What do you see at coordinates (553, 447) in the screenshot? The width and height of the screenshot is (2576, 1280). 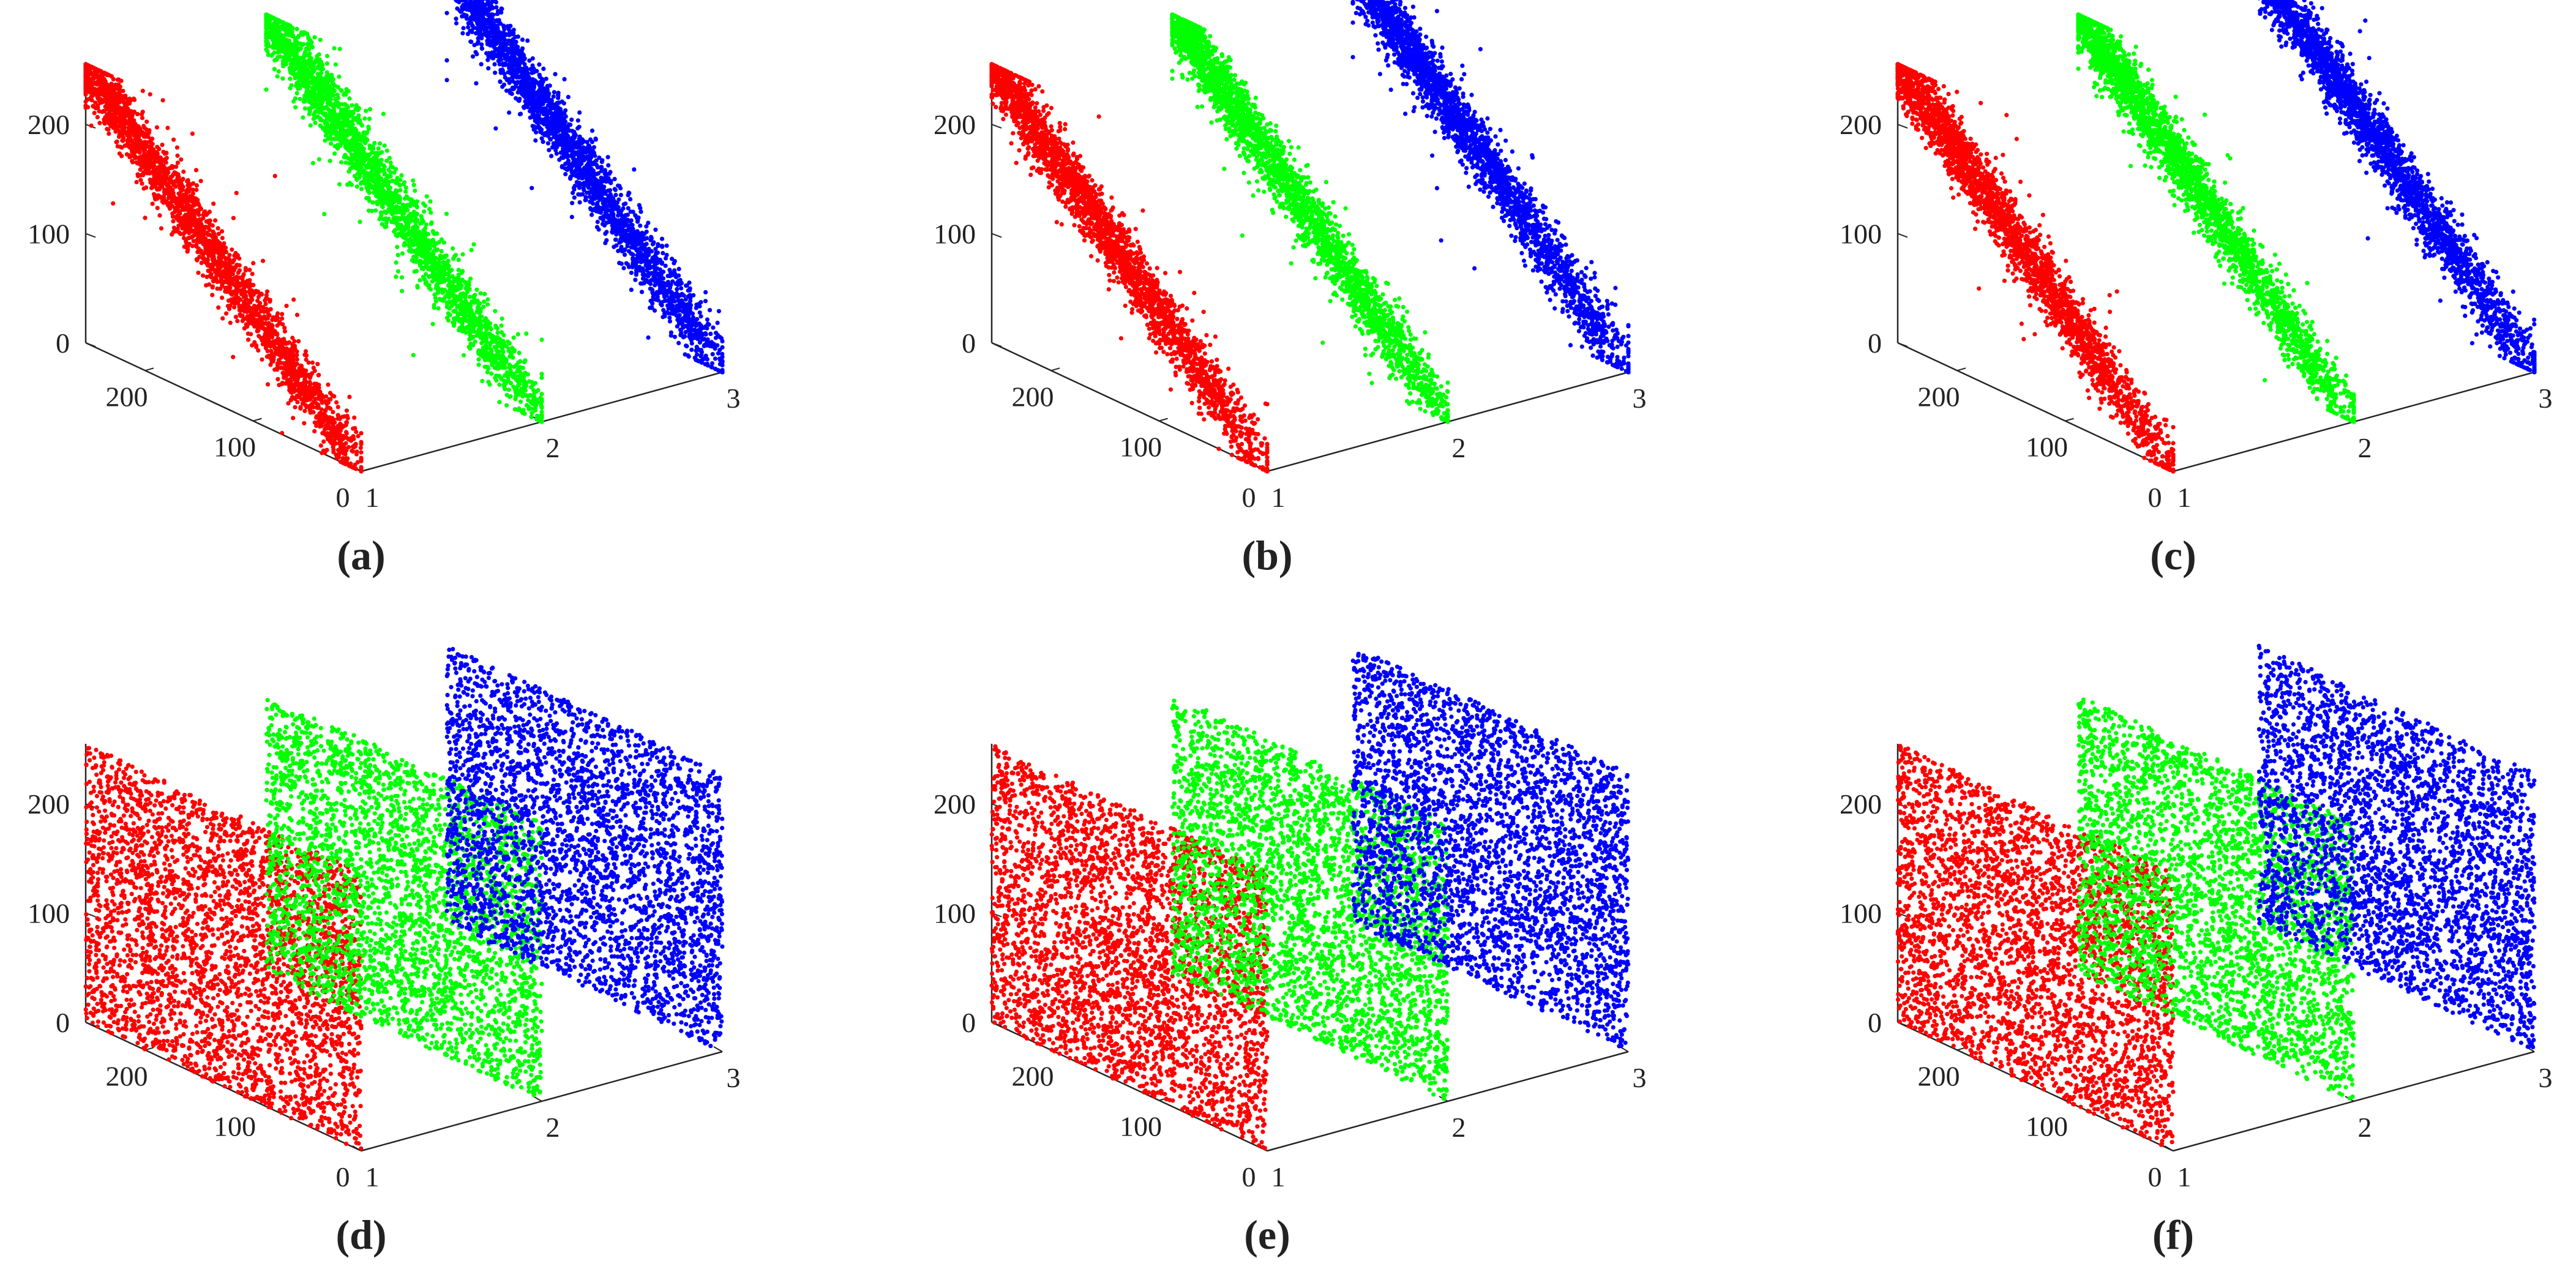 I see `x-tick-label: 2` at bounding box center [553, 447].